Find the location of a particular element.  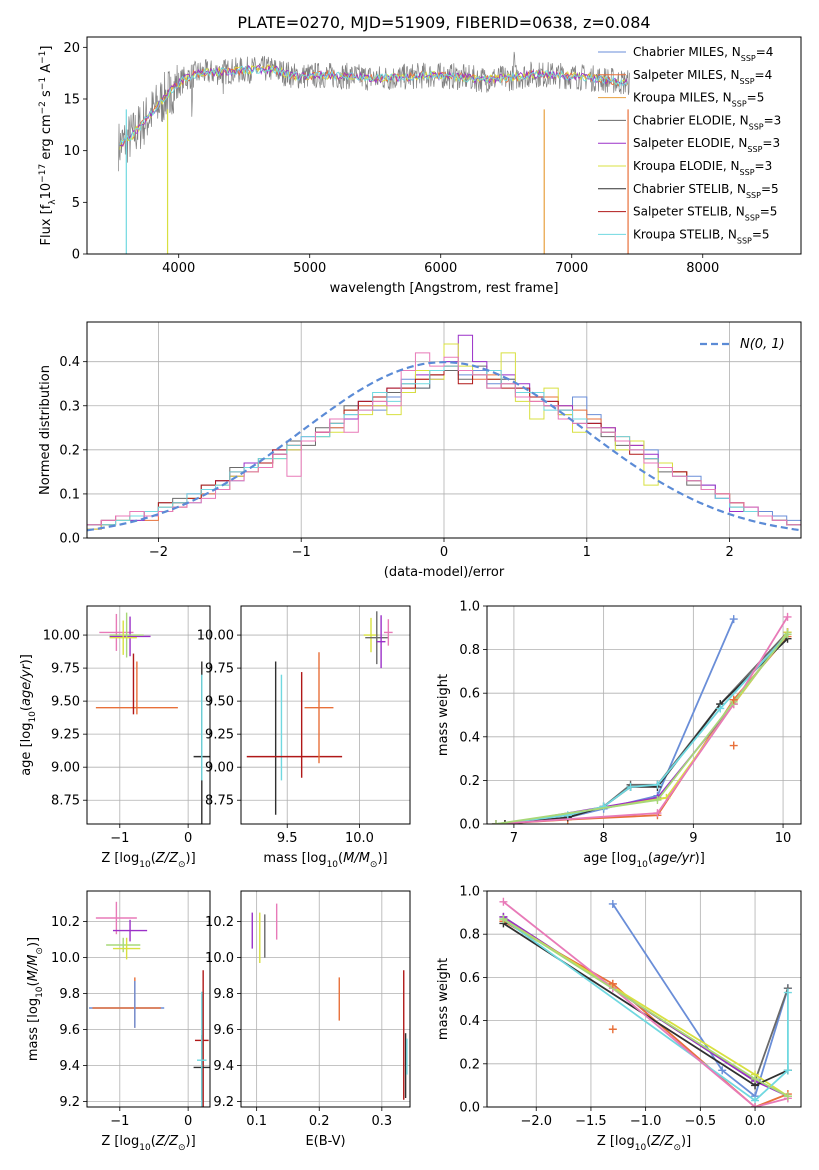

x-tick-label: 0.0 is located at coordinates (755, 1121).